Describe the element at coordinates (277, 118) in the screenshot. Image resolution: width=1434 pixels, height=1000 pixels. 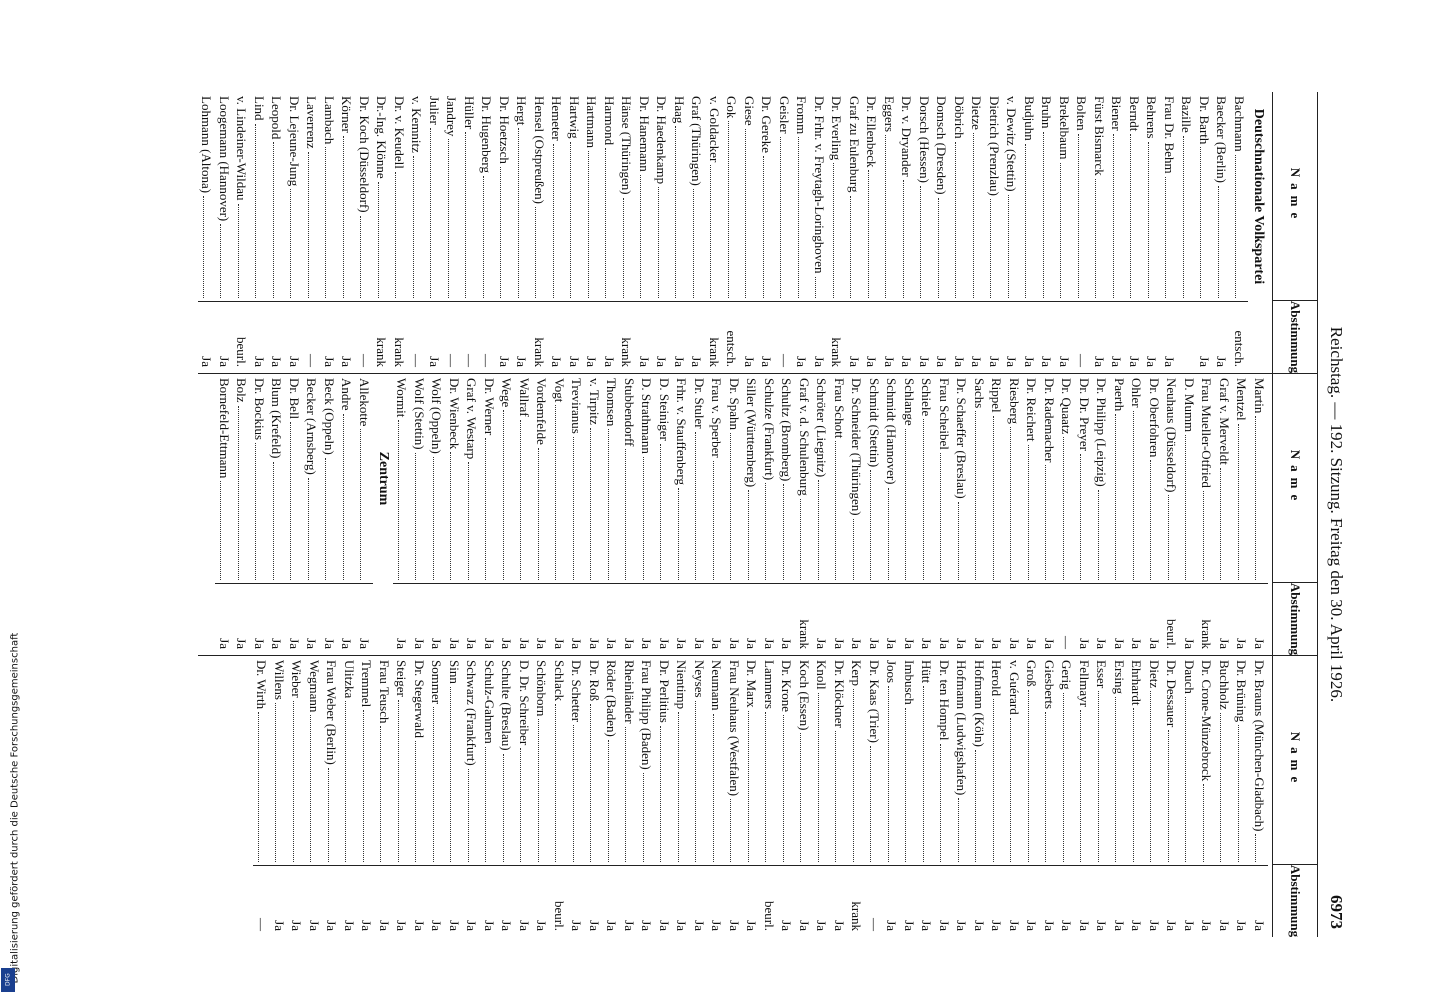
I see `member-name: Leopold` at that location.